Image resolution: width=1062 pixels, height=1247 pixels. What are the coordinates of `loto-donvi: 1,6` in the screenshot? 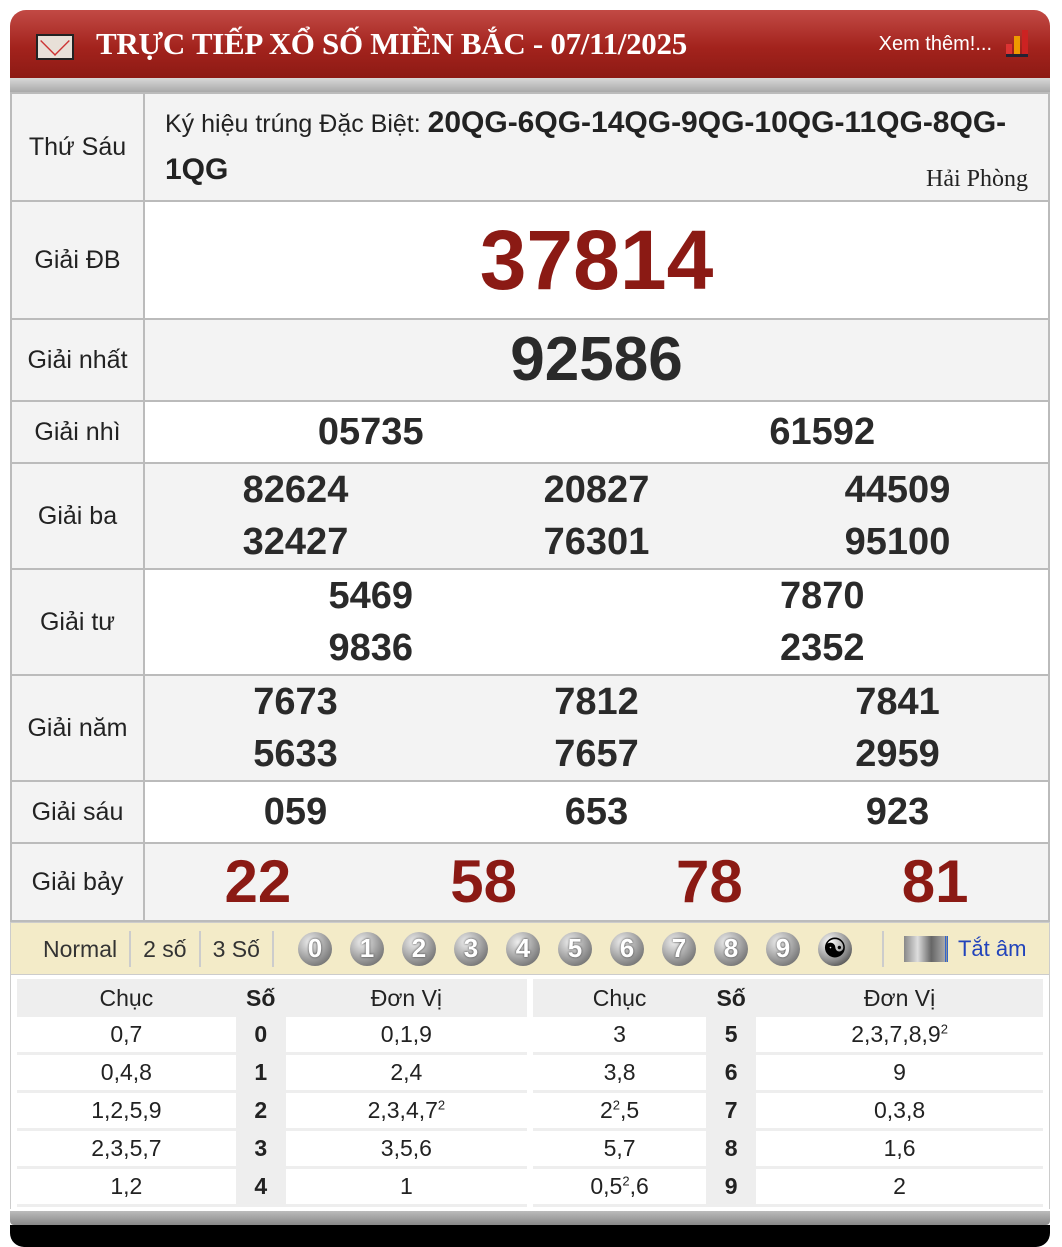 It's located at (899, 1148).